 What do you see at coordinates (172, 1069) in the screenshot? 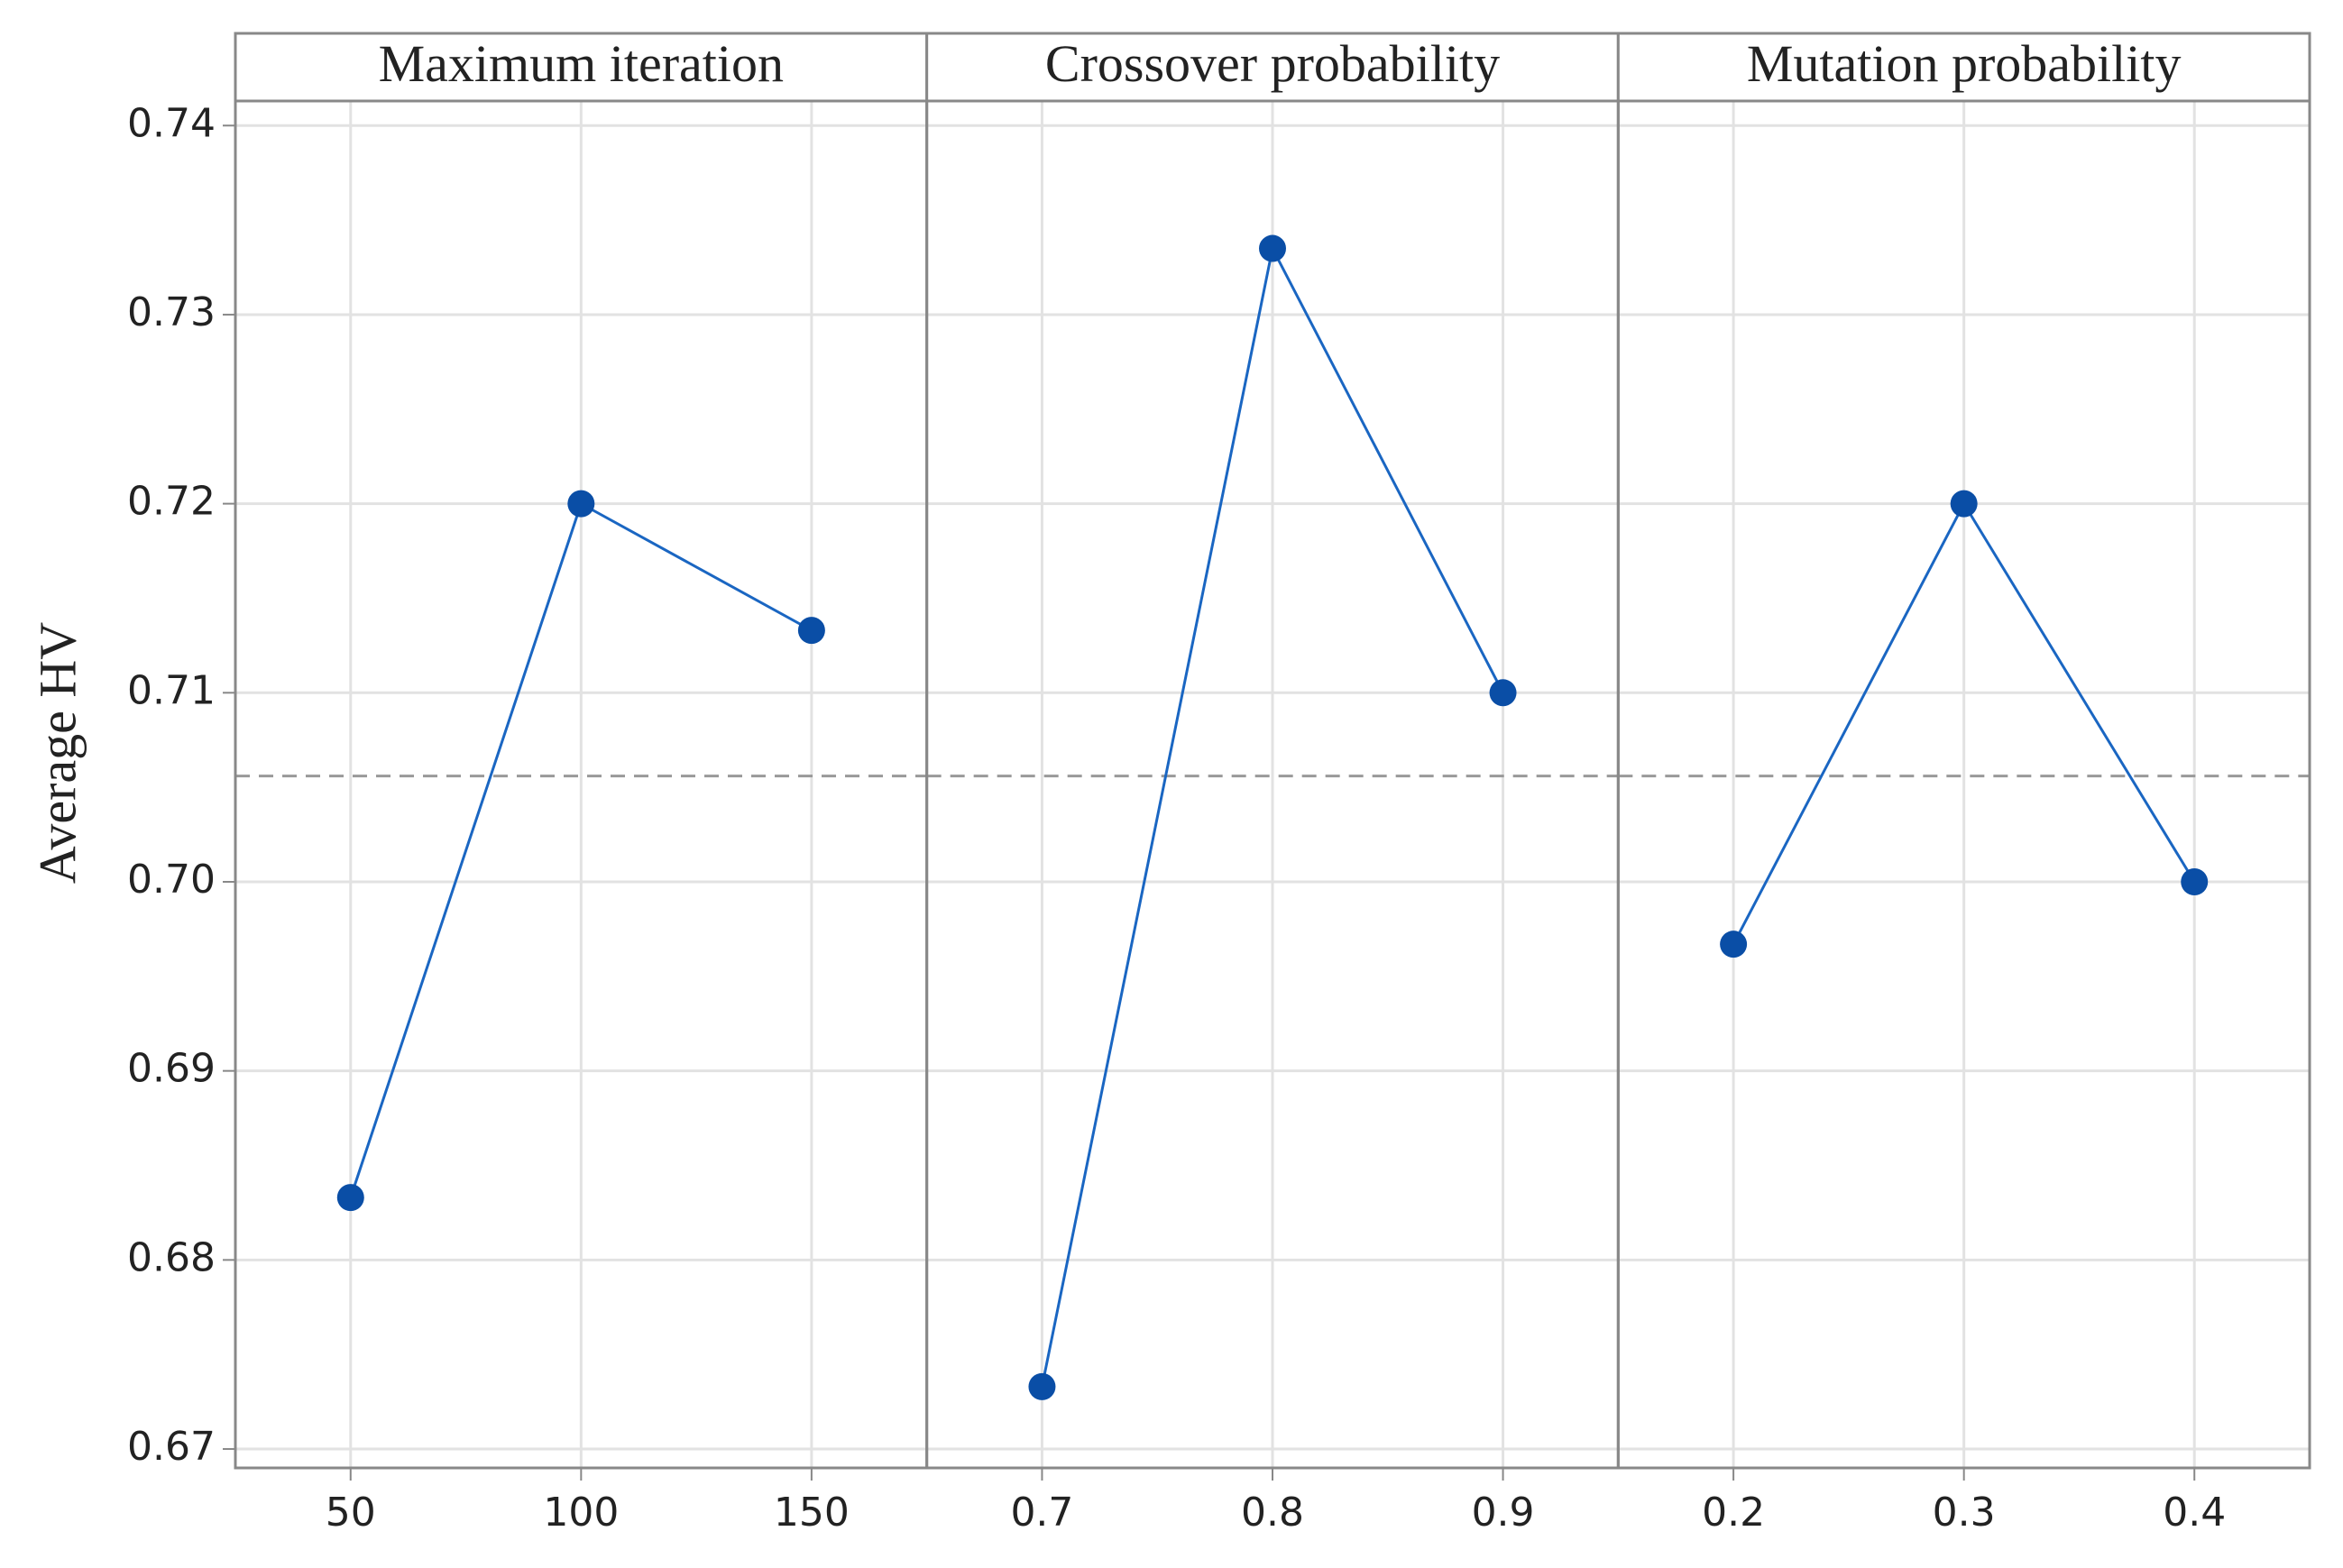
I see `y-tick-label: 0.69` at bounding box center [172, 1069].